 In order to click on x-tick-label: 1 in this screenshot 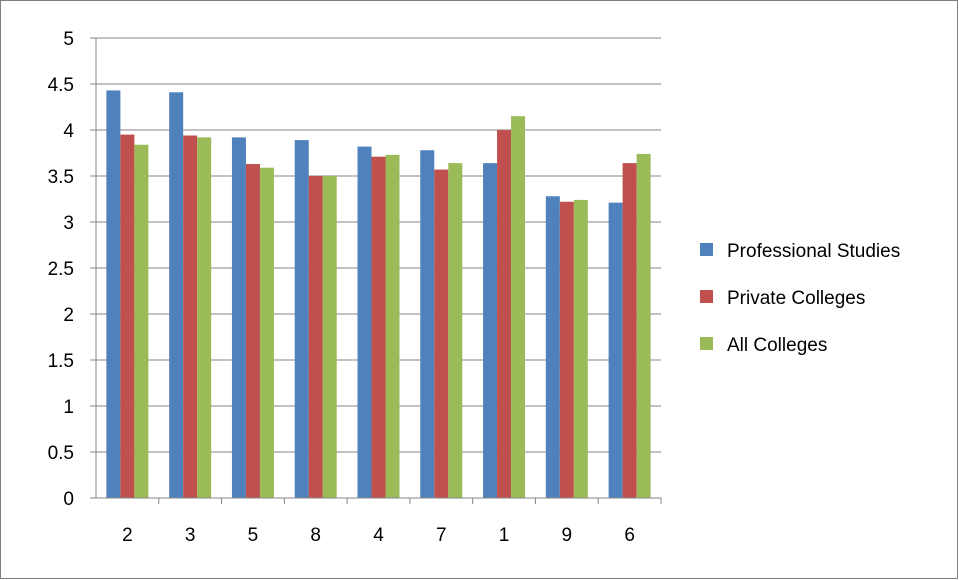, I will do `click(504, 535)`.